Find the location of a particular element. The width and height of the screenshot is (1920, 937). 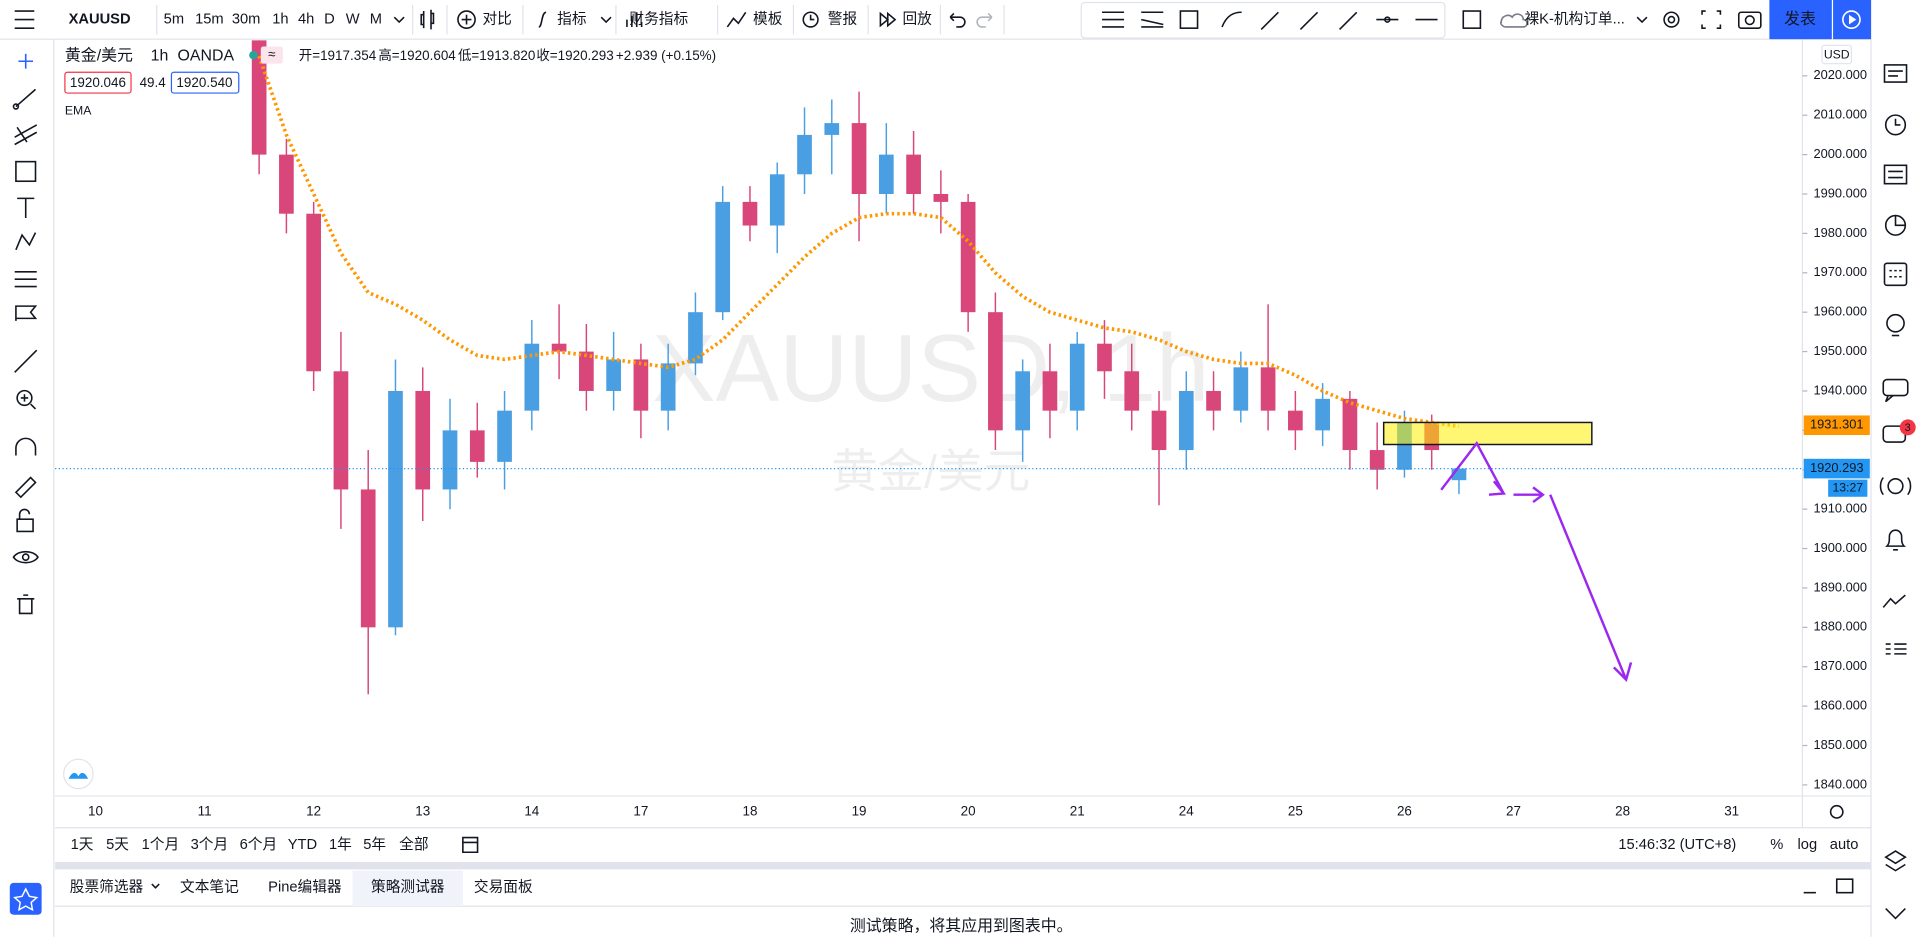

interval-button: D is located at coordinates (329, 19).